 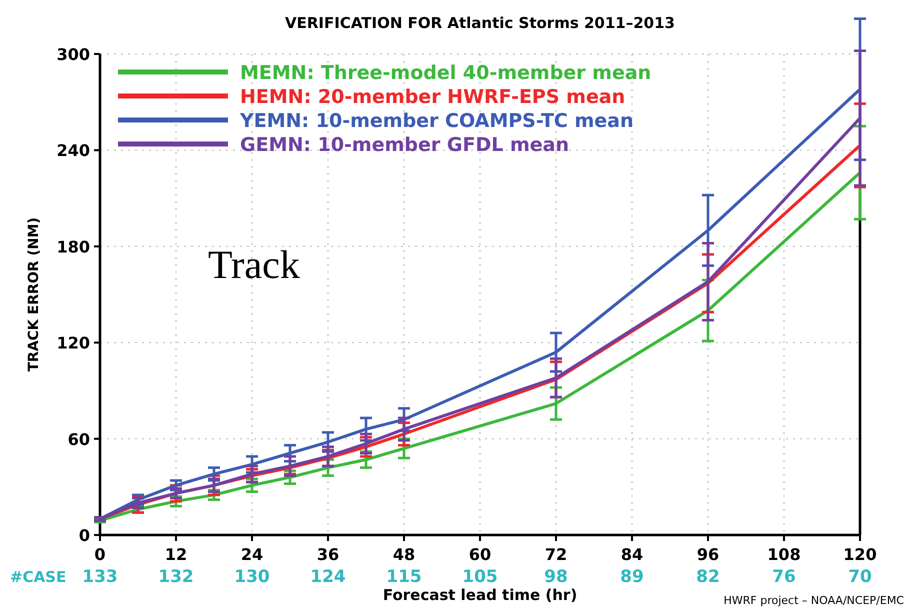 I want to click on x-tick-label: 108, so click(x=784, y=554).